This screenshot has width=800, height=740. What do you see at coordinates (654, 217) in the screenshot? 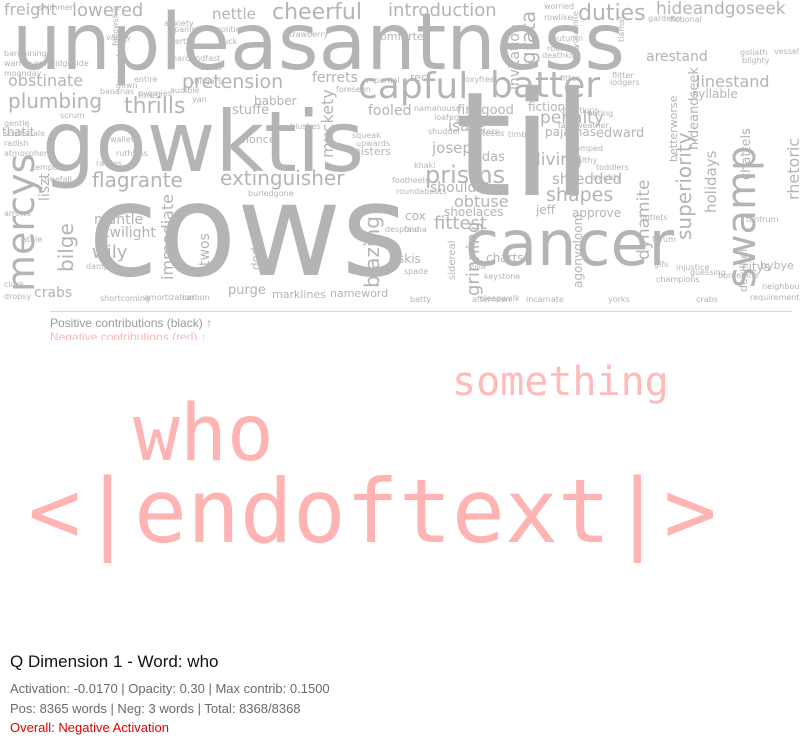
I see `positive-word: outlets` at bounding box center [654, 217].